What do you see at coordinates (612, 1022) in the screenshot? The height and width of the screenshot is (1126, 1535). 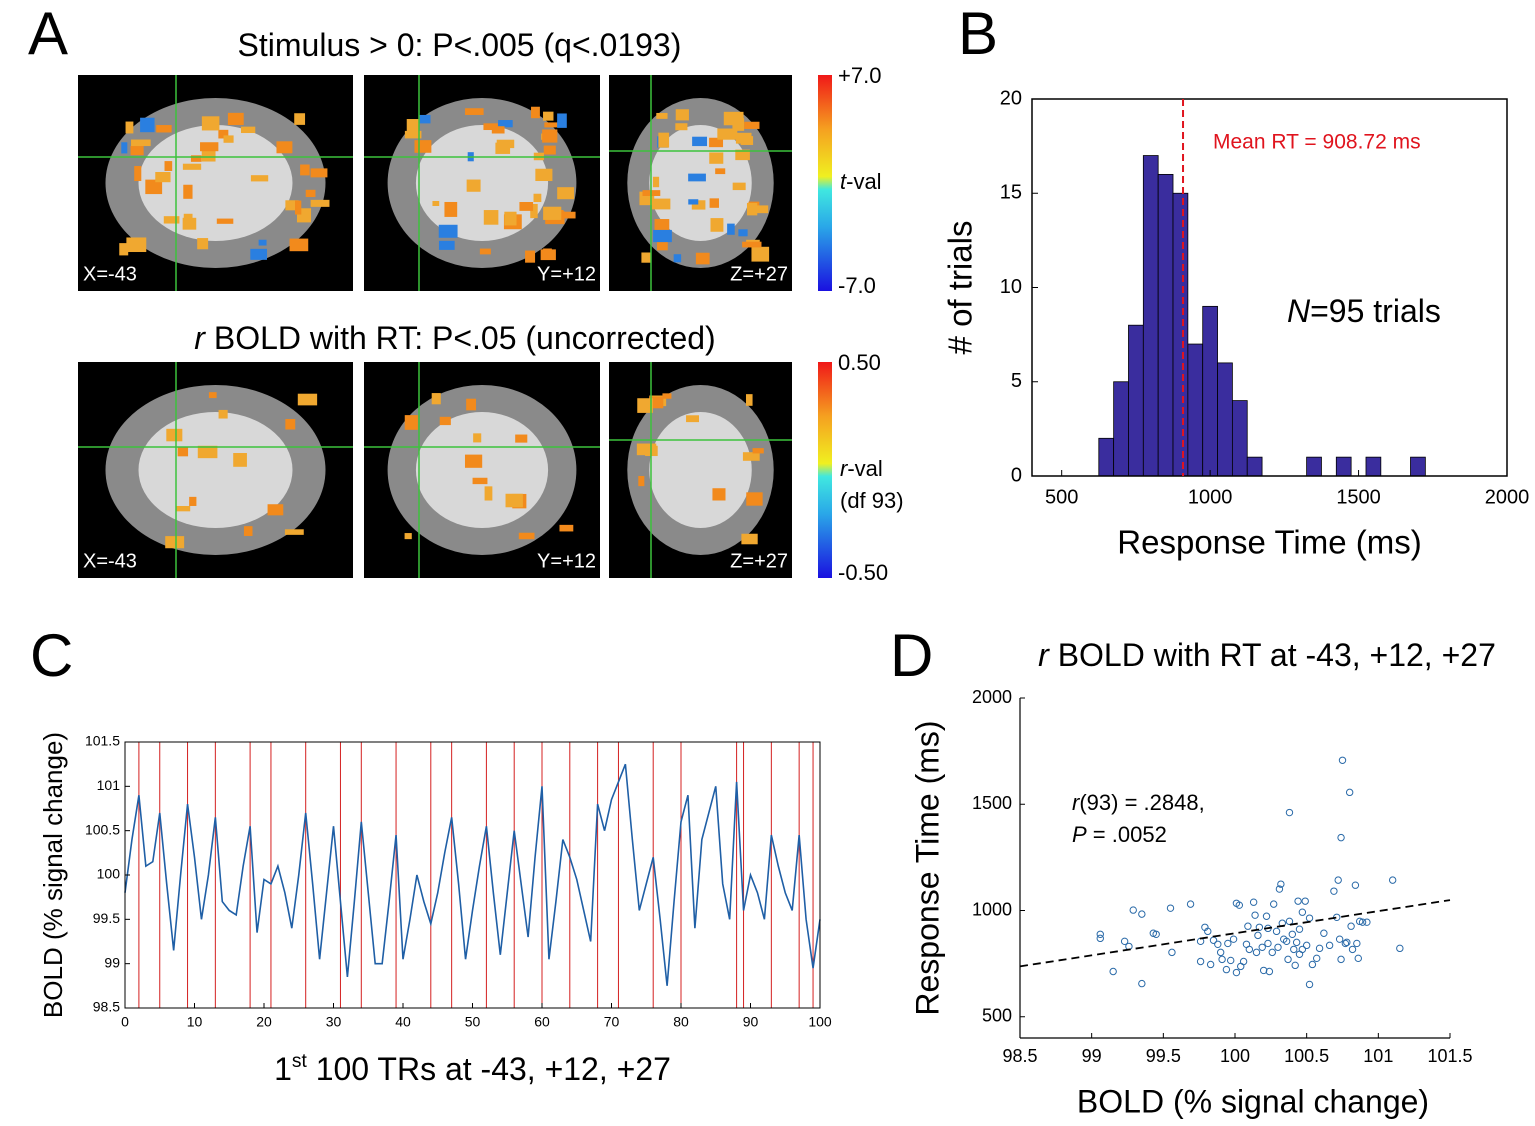 I see `x-tick-label: 70` at bounding box center [612, 1022].